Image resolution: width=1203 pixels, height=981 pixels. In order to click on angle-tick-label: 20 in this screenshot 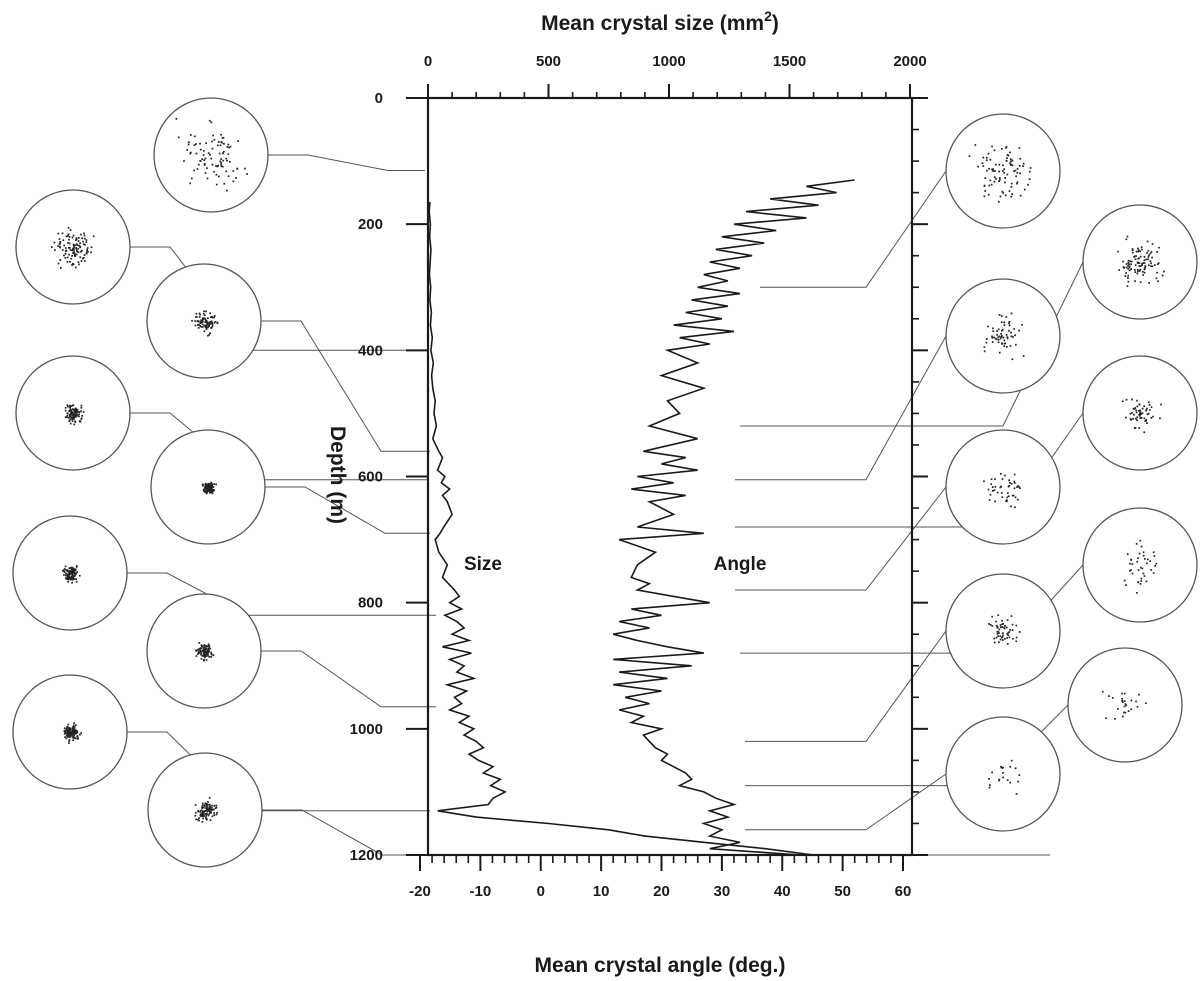, I will do `click(661, 891)`.